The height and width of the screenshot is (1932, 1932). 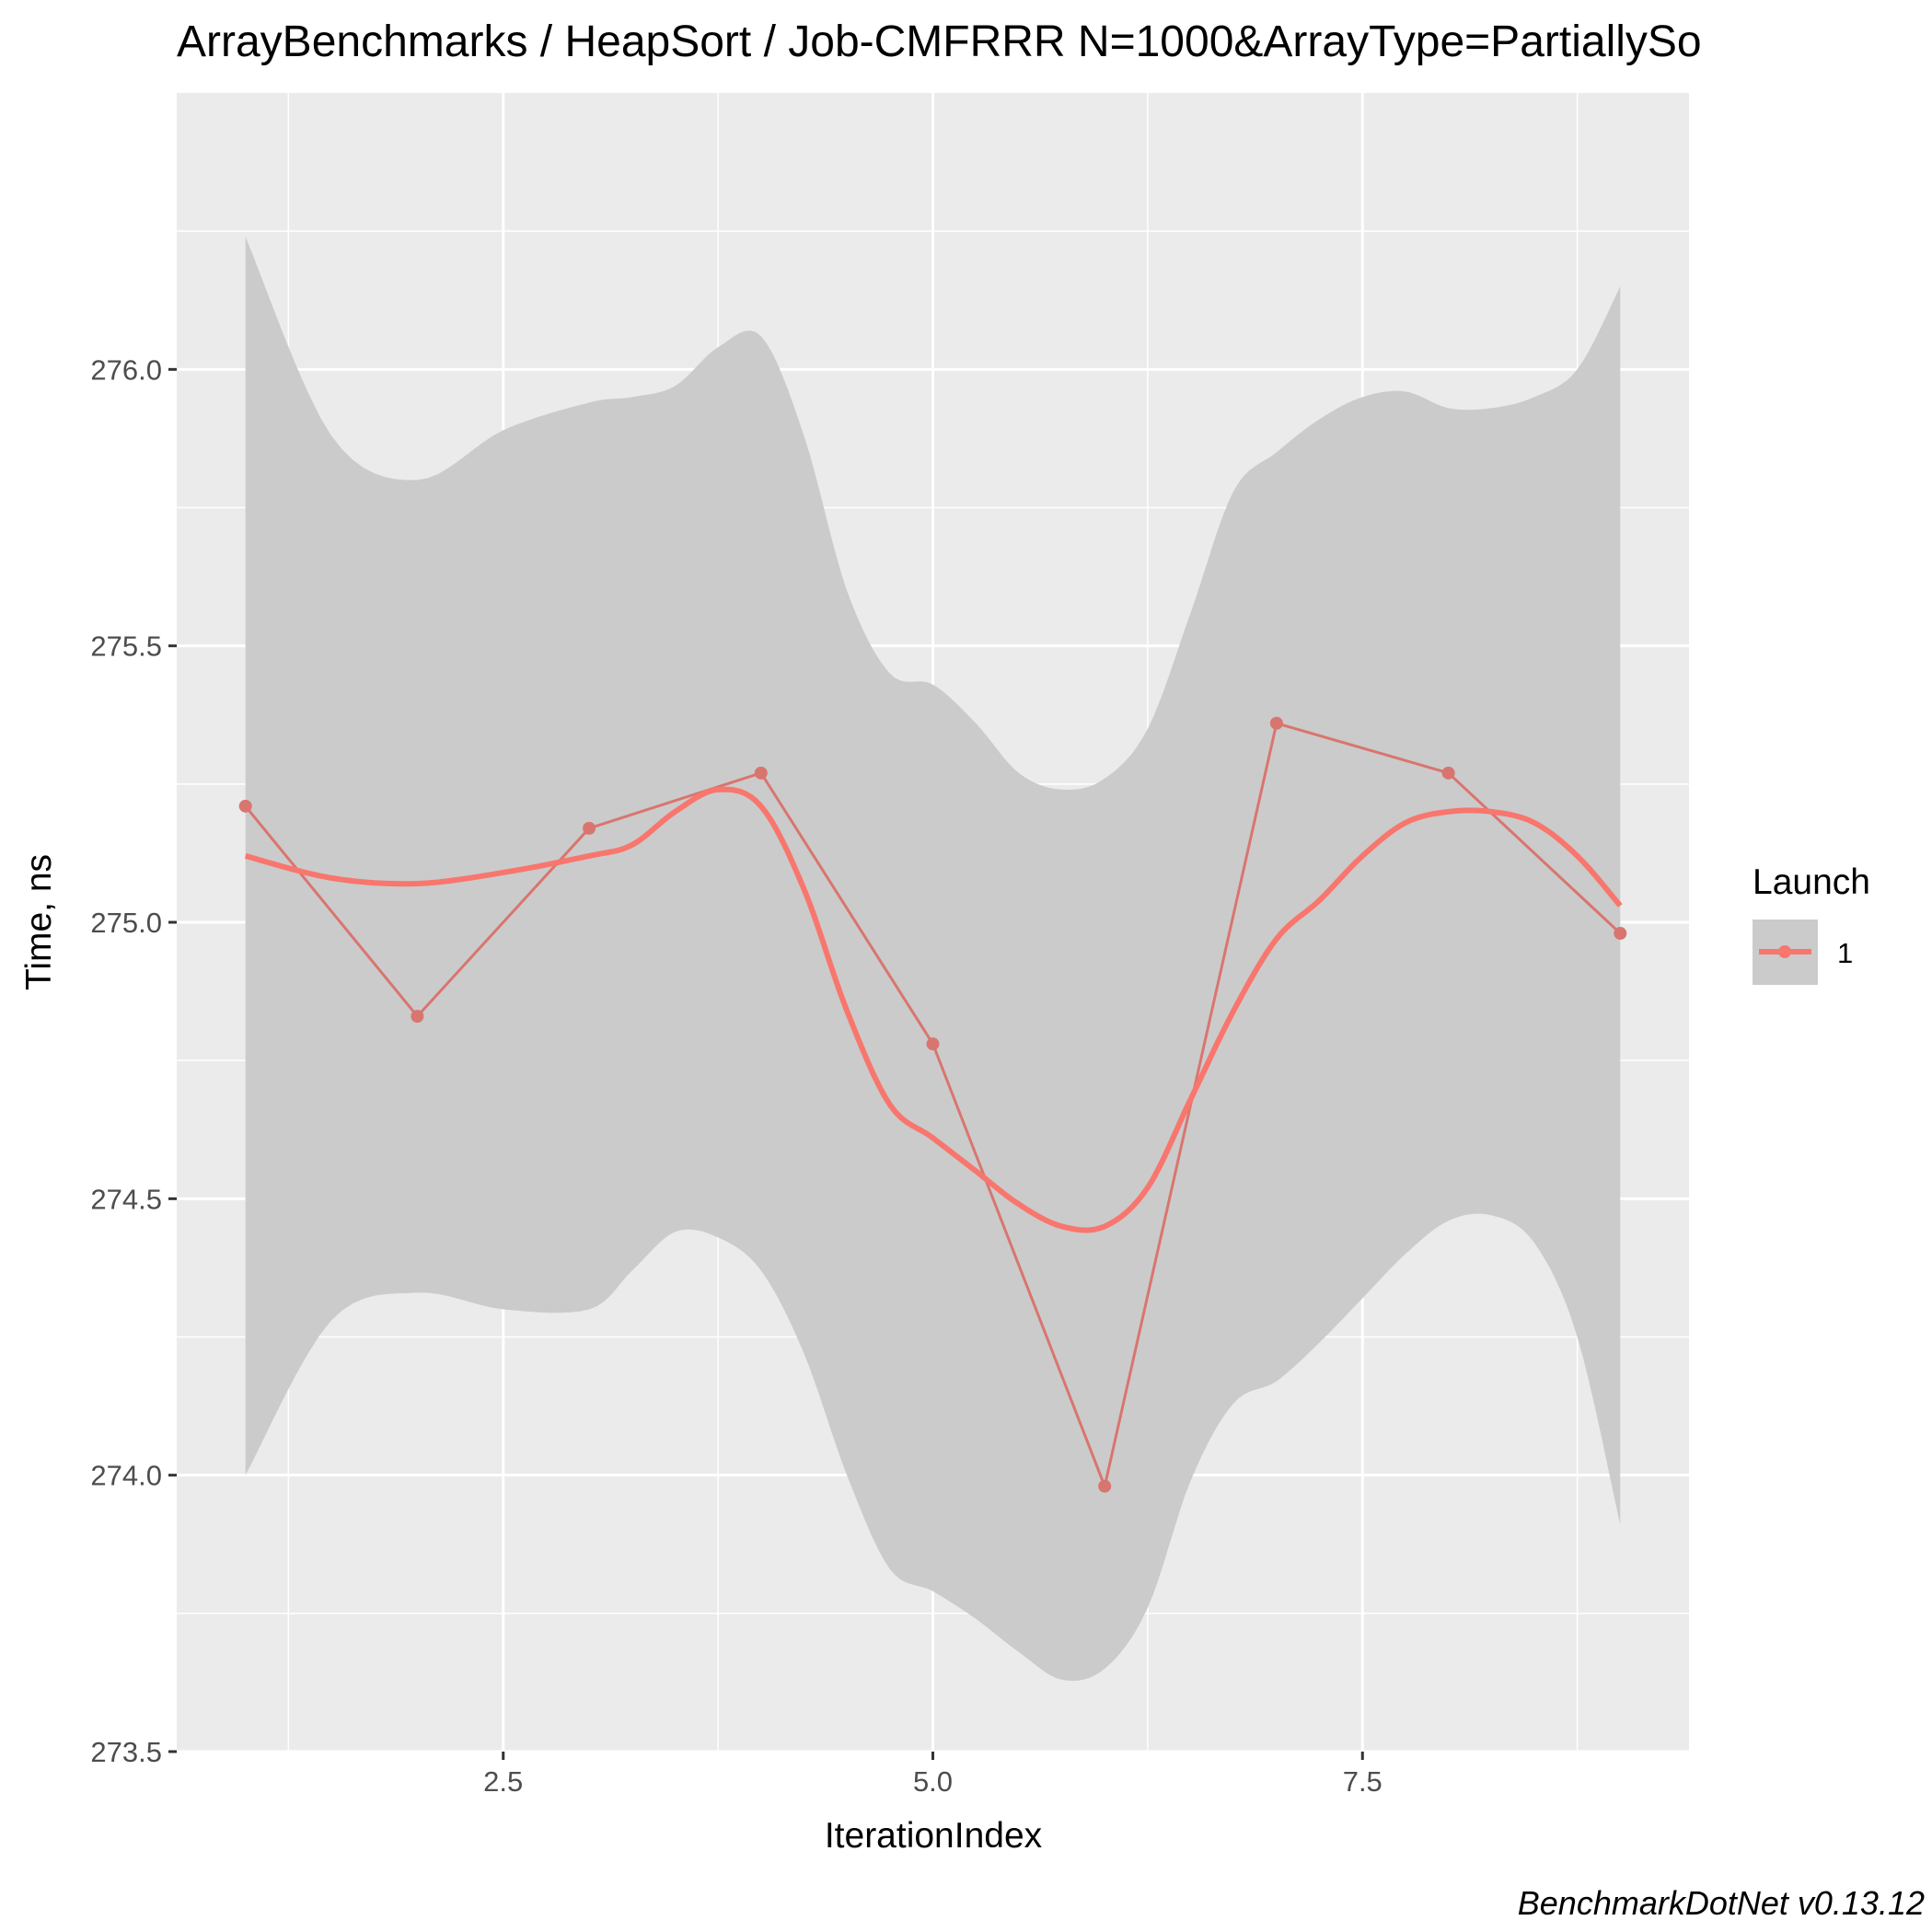 What do you see at coordinates (1363, 1782) in the screenshot?
I see `x-tick-label: 7.5` at bounding box center [1363, 1782].